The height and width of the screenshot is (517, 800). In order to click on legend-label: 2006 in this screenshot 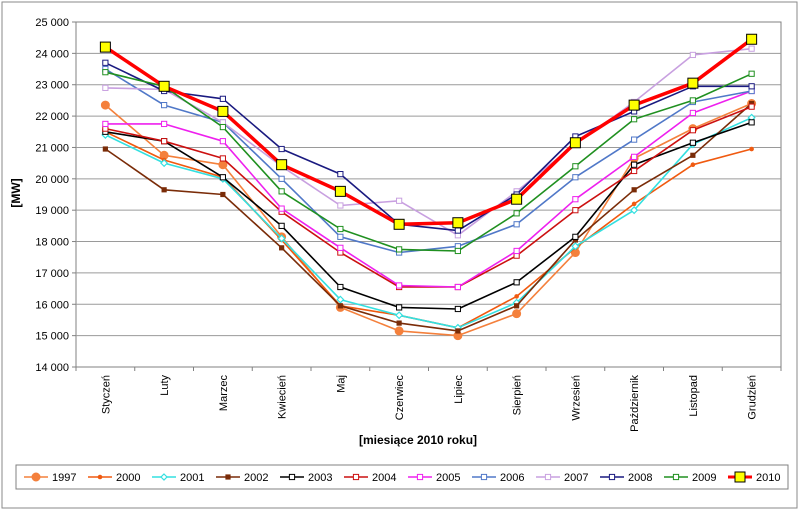, I will do `click(512, 478)`.